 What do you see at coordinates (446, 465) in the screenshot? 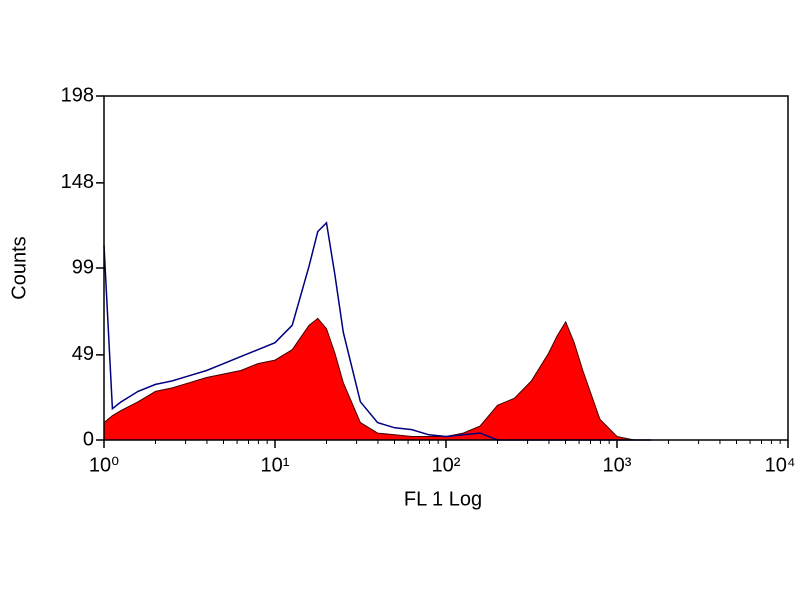
I see `x-tick-label: 10²` at bounding box center [446, 465].